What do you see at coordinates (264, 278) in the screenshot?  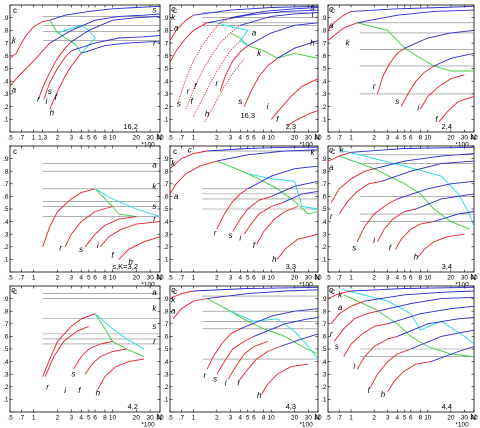 I see `x-tick-label: 8` at bounding box center [264, 278].